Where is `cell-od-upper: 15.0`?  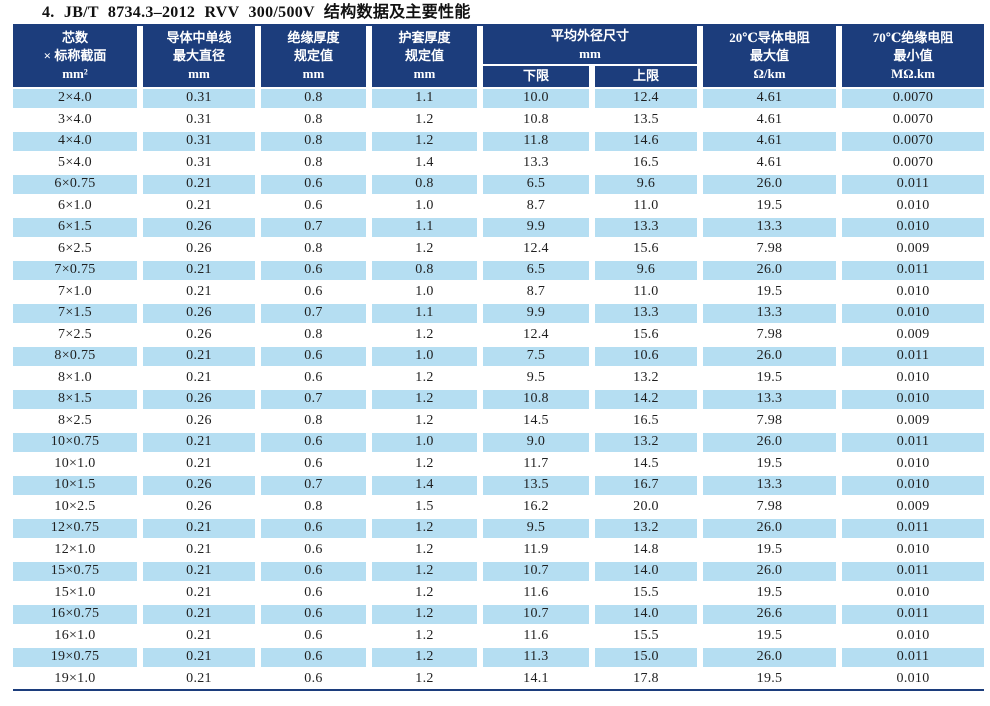
cell-od-upper: 15.0 is located at coordinates (646, 657).